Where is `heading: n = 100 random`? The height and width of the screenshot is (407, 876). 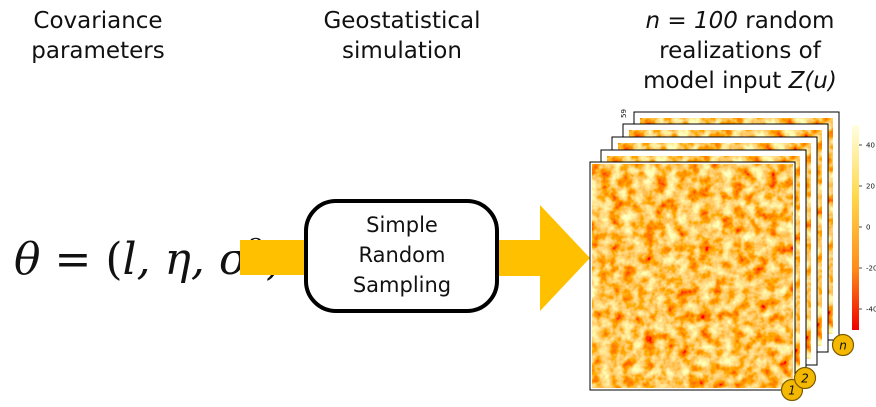
heading: n = 100 random is located at coordinates (740, 21).